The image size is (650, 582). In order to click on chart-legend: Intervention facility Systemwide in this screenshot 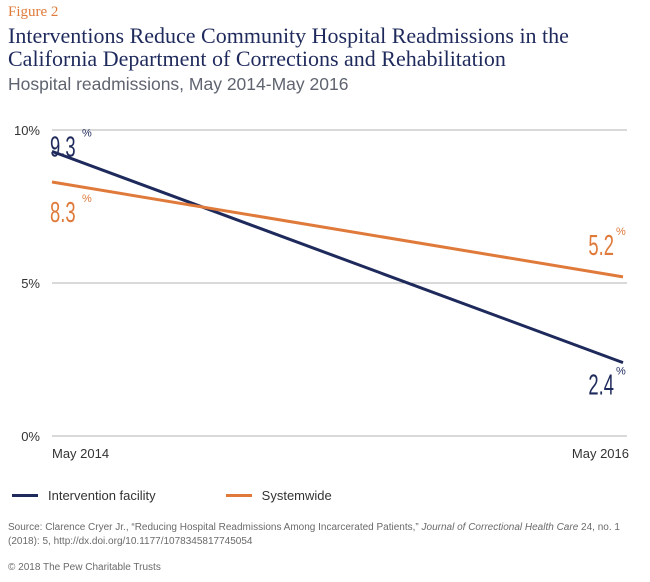, I will do `click(207, 495)`.